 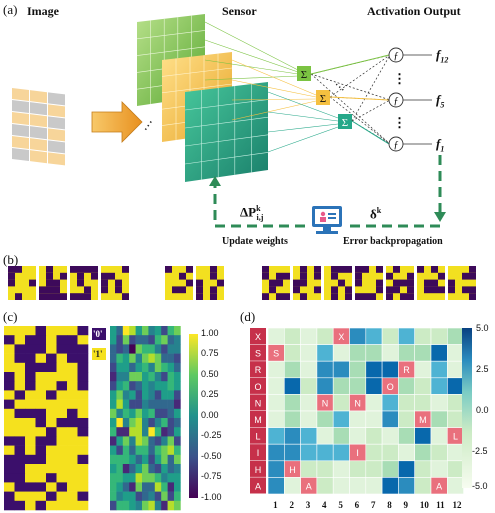 I want to click on row-label: L, so click(x=257, y=437).